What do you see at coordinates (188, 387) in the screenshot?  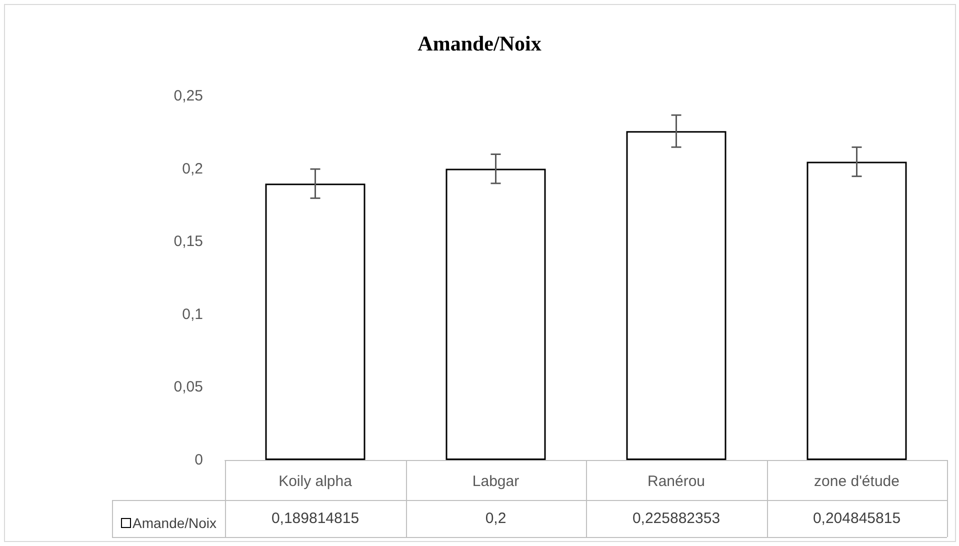 I see `y-tick-label: 0,05` at bounding box center [188, 387].